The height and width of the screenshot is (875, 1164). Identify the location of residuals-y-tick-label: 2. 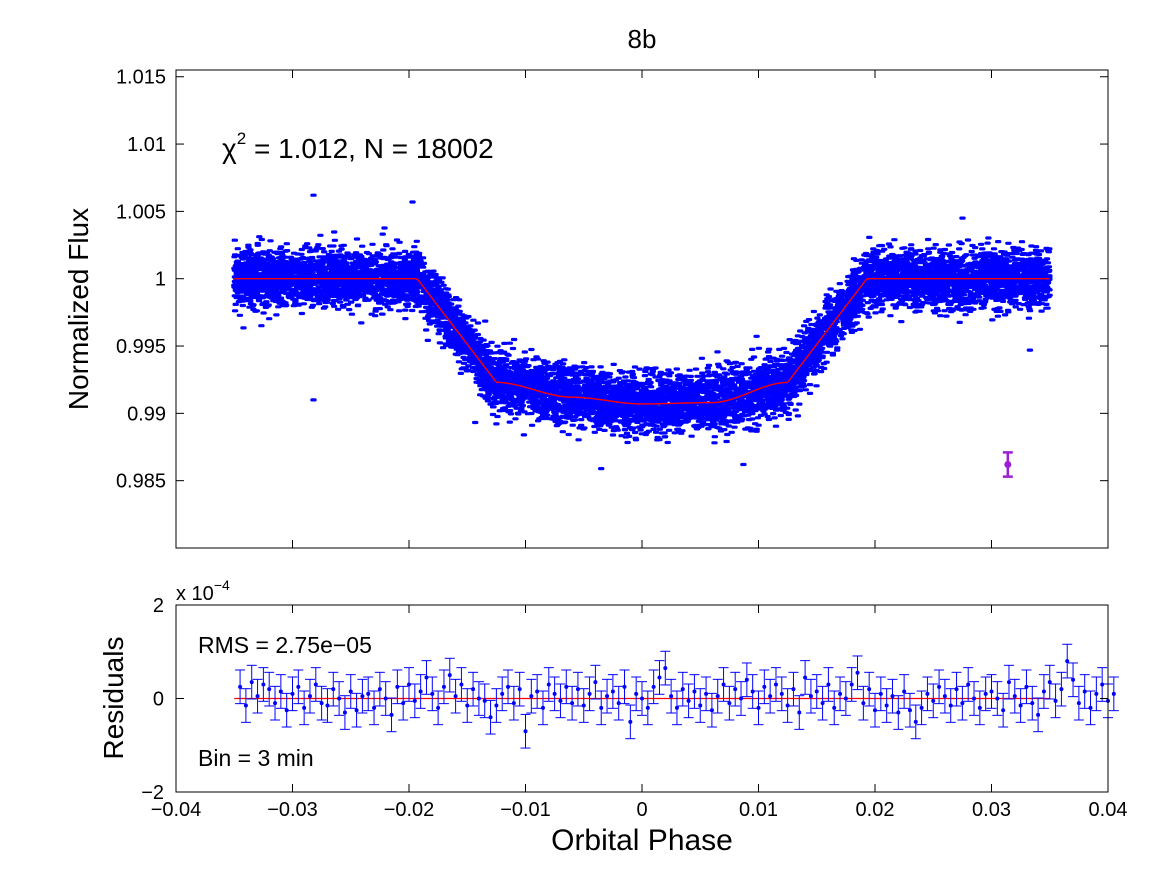
(158, 606).